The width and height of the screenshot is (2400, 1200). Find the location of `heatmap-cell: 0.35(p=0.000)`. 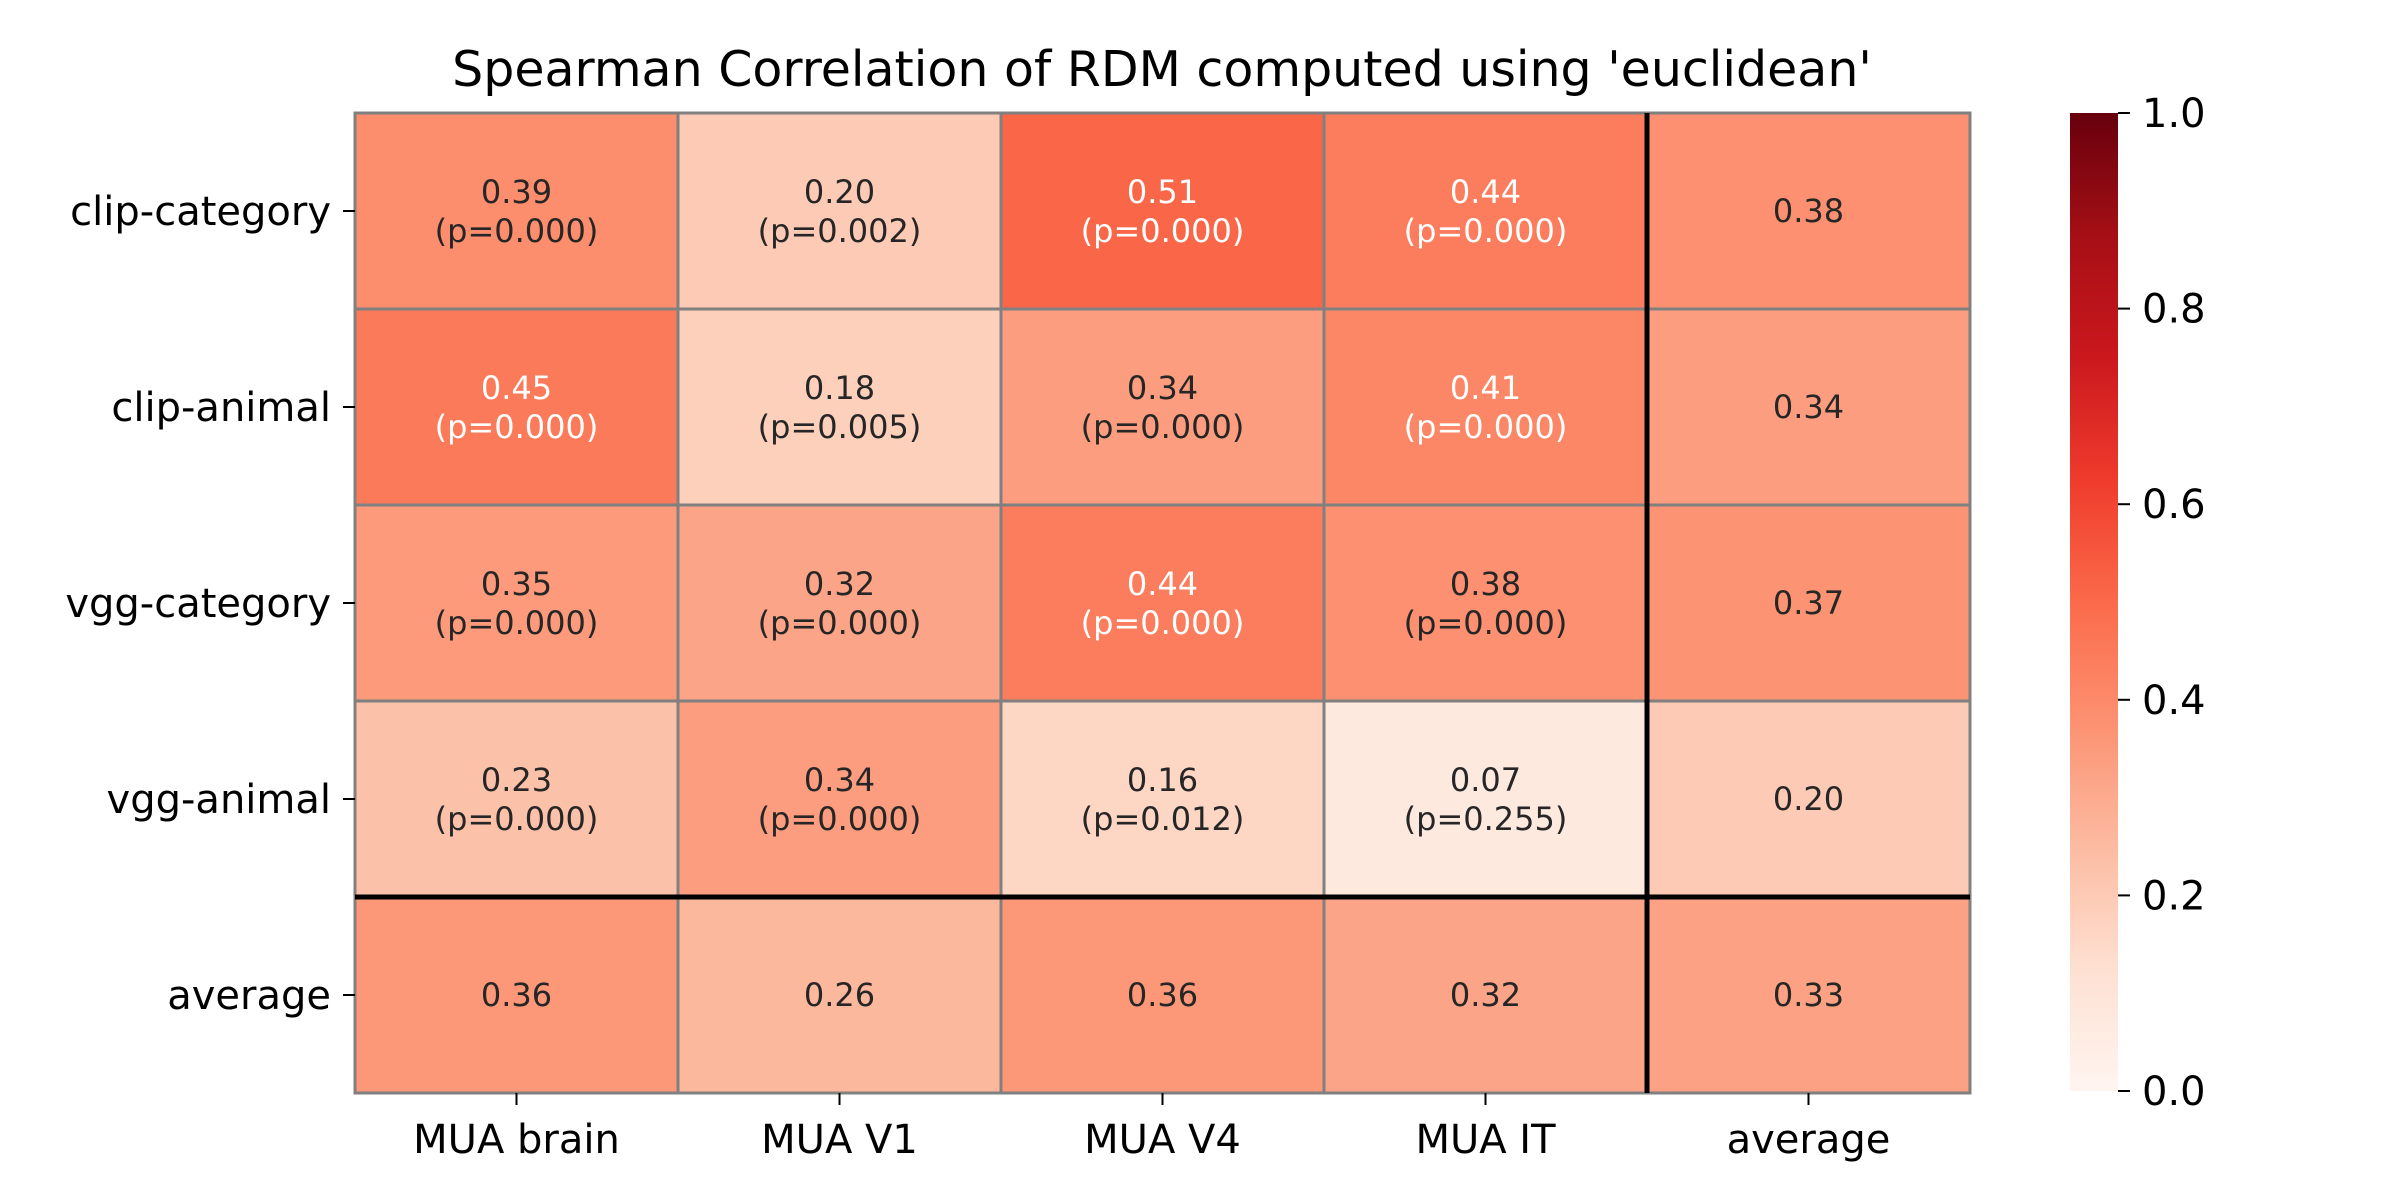

heatmap-cell: 0.35(p=0.000) is located at coordinates (516, 603).